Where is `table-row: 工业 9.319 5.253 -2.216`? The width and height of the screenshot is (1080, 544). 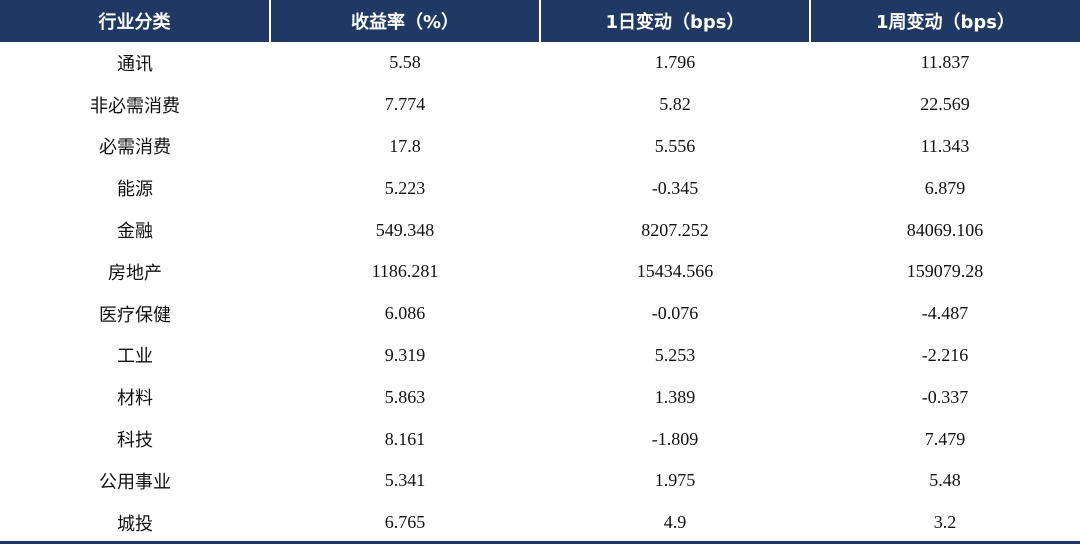 table-row: 工业 9.319 5.253 -2.216 is located at coordinates (540, 356).